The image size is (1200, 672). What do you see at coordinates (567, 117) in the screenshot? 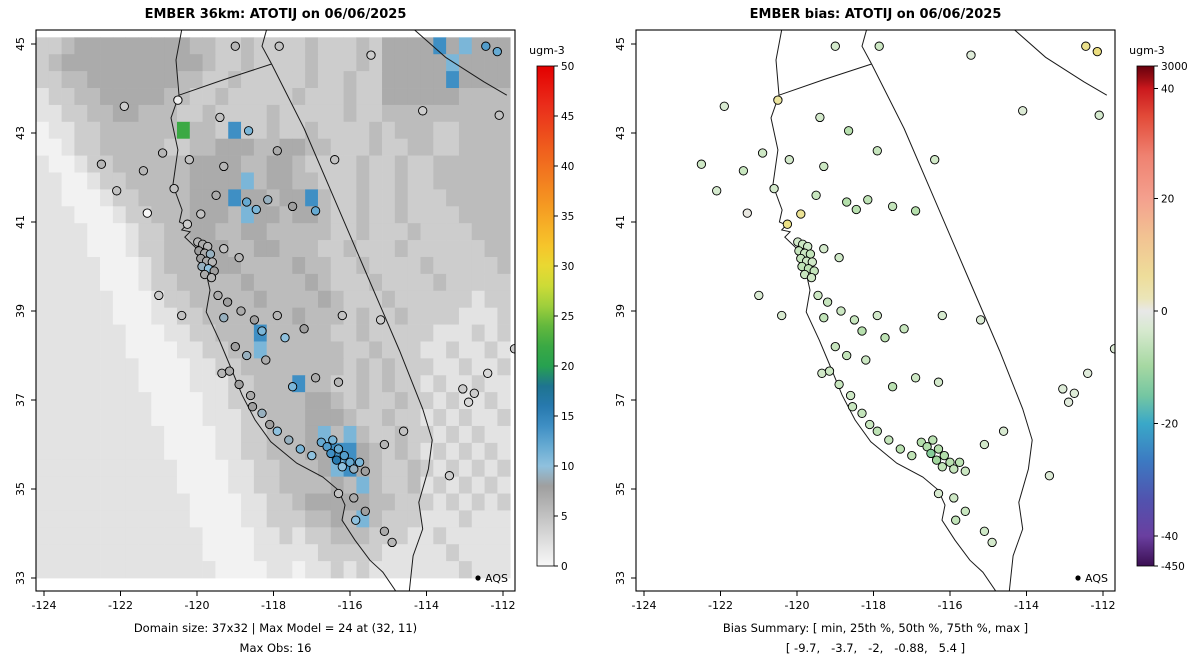
I see `colorbar-tick-label: 45` at bounding box center [567, 117].